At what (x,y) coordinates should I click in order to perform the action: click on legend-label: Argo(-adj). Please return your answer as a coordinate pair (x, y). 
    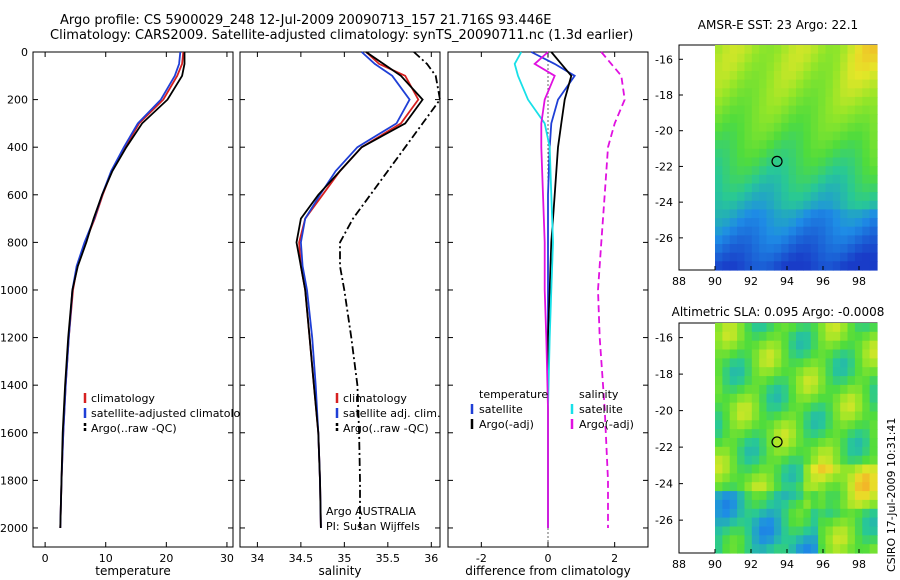
    Looking at the image, I should click on (506, 424).